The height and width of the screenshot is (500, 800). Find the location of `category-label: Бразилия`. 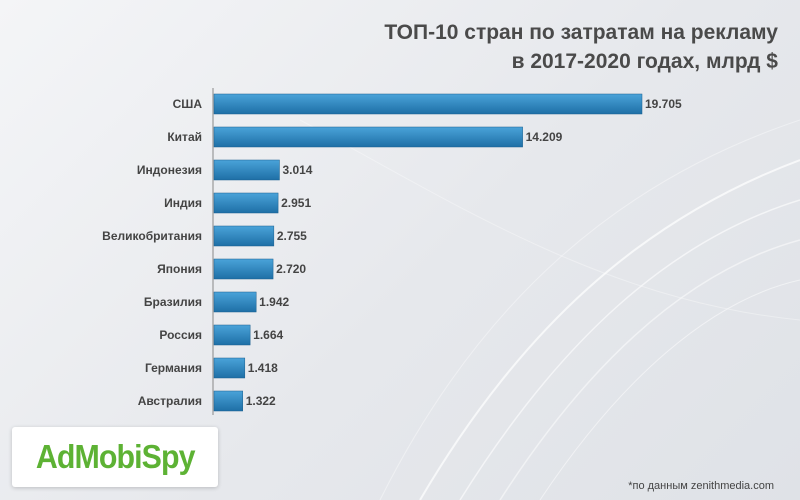

category-label: Бразилия is located at coordinates (173, 302).